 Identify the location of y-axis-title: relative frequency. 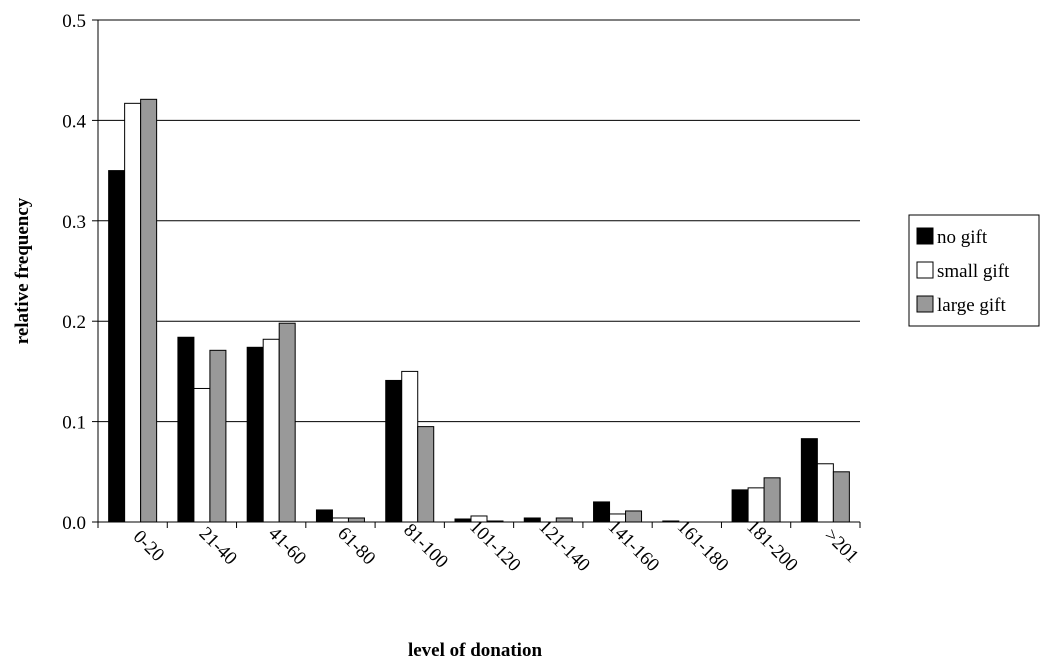
(22, 270).